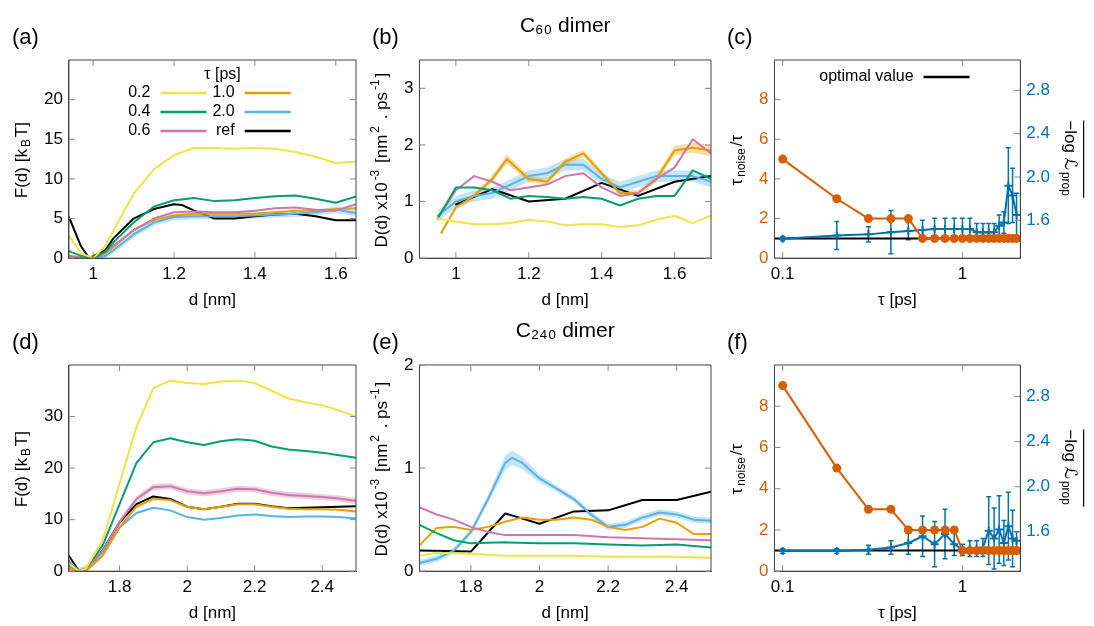 The height and width of the screenshot is (626, 1094). I want to click on legend-title: τ [ps], so click(222, 74).